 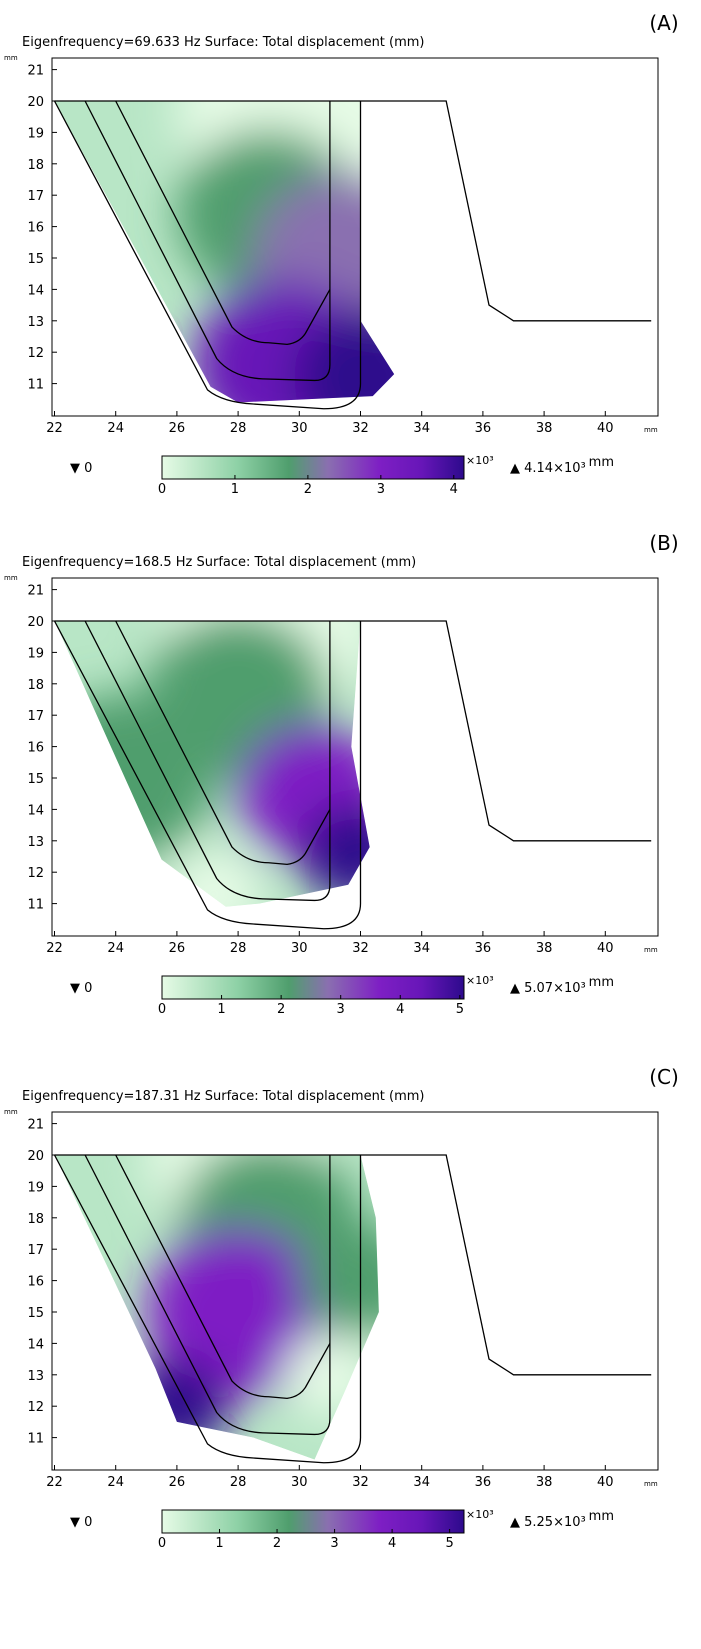 I want to click on x-tick-label: 34, so click(x=421, y=948).